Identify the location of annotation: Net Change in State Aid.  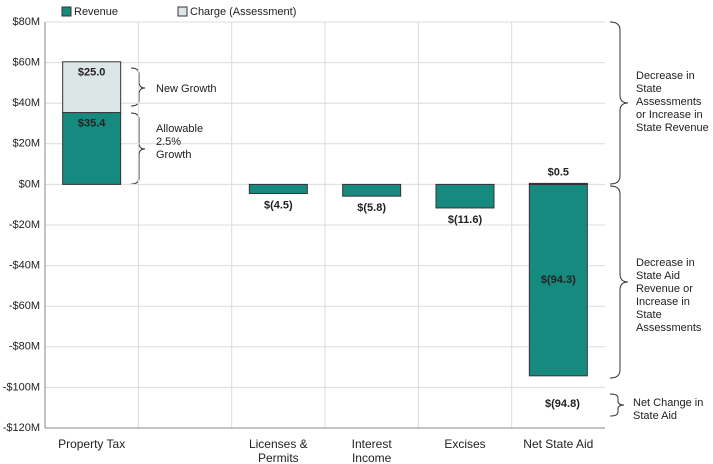
(668, 409).